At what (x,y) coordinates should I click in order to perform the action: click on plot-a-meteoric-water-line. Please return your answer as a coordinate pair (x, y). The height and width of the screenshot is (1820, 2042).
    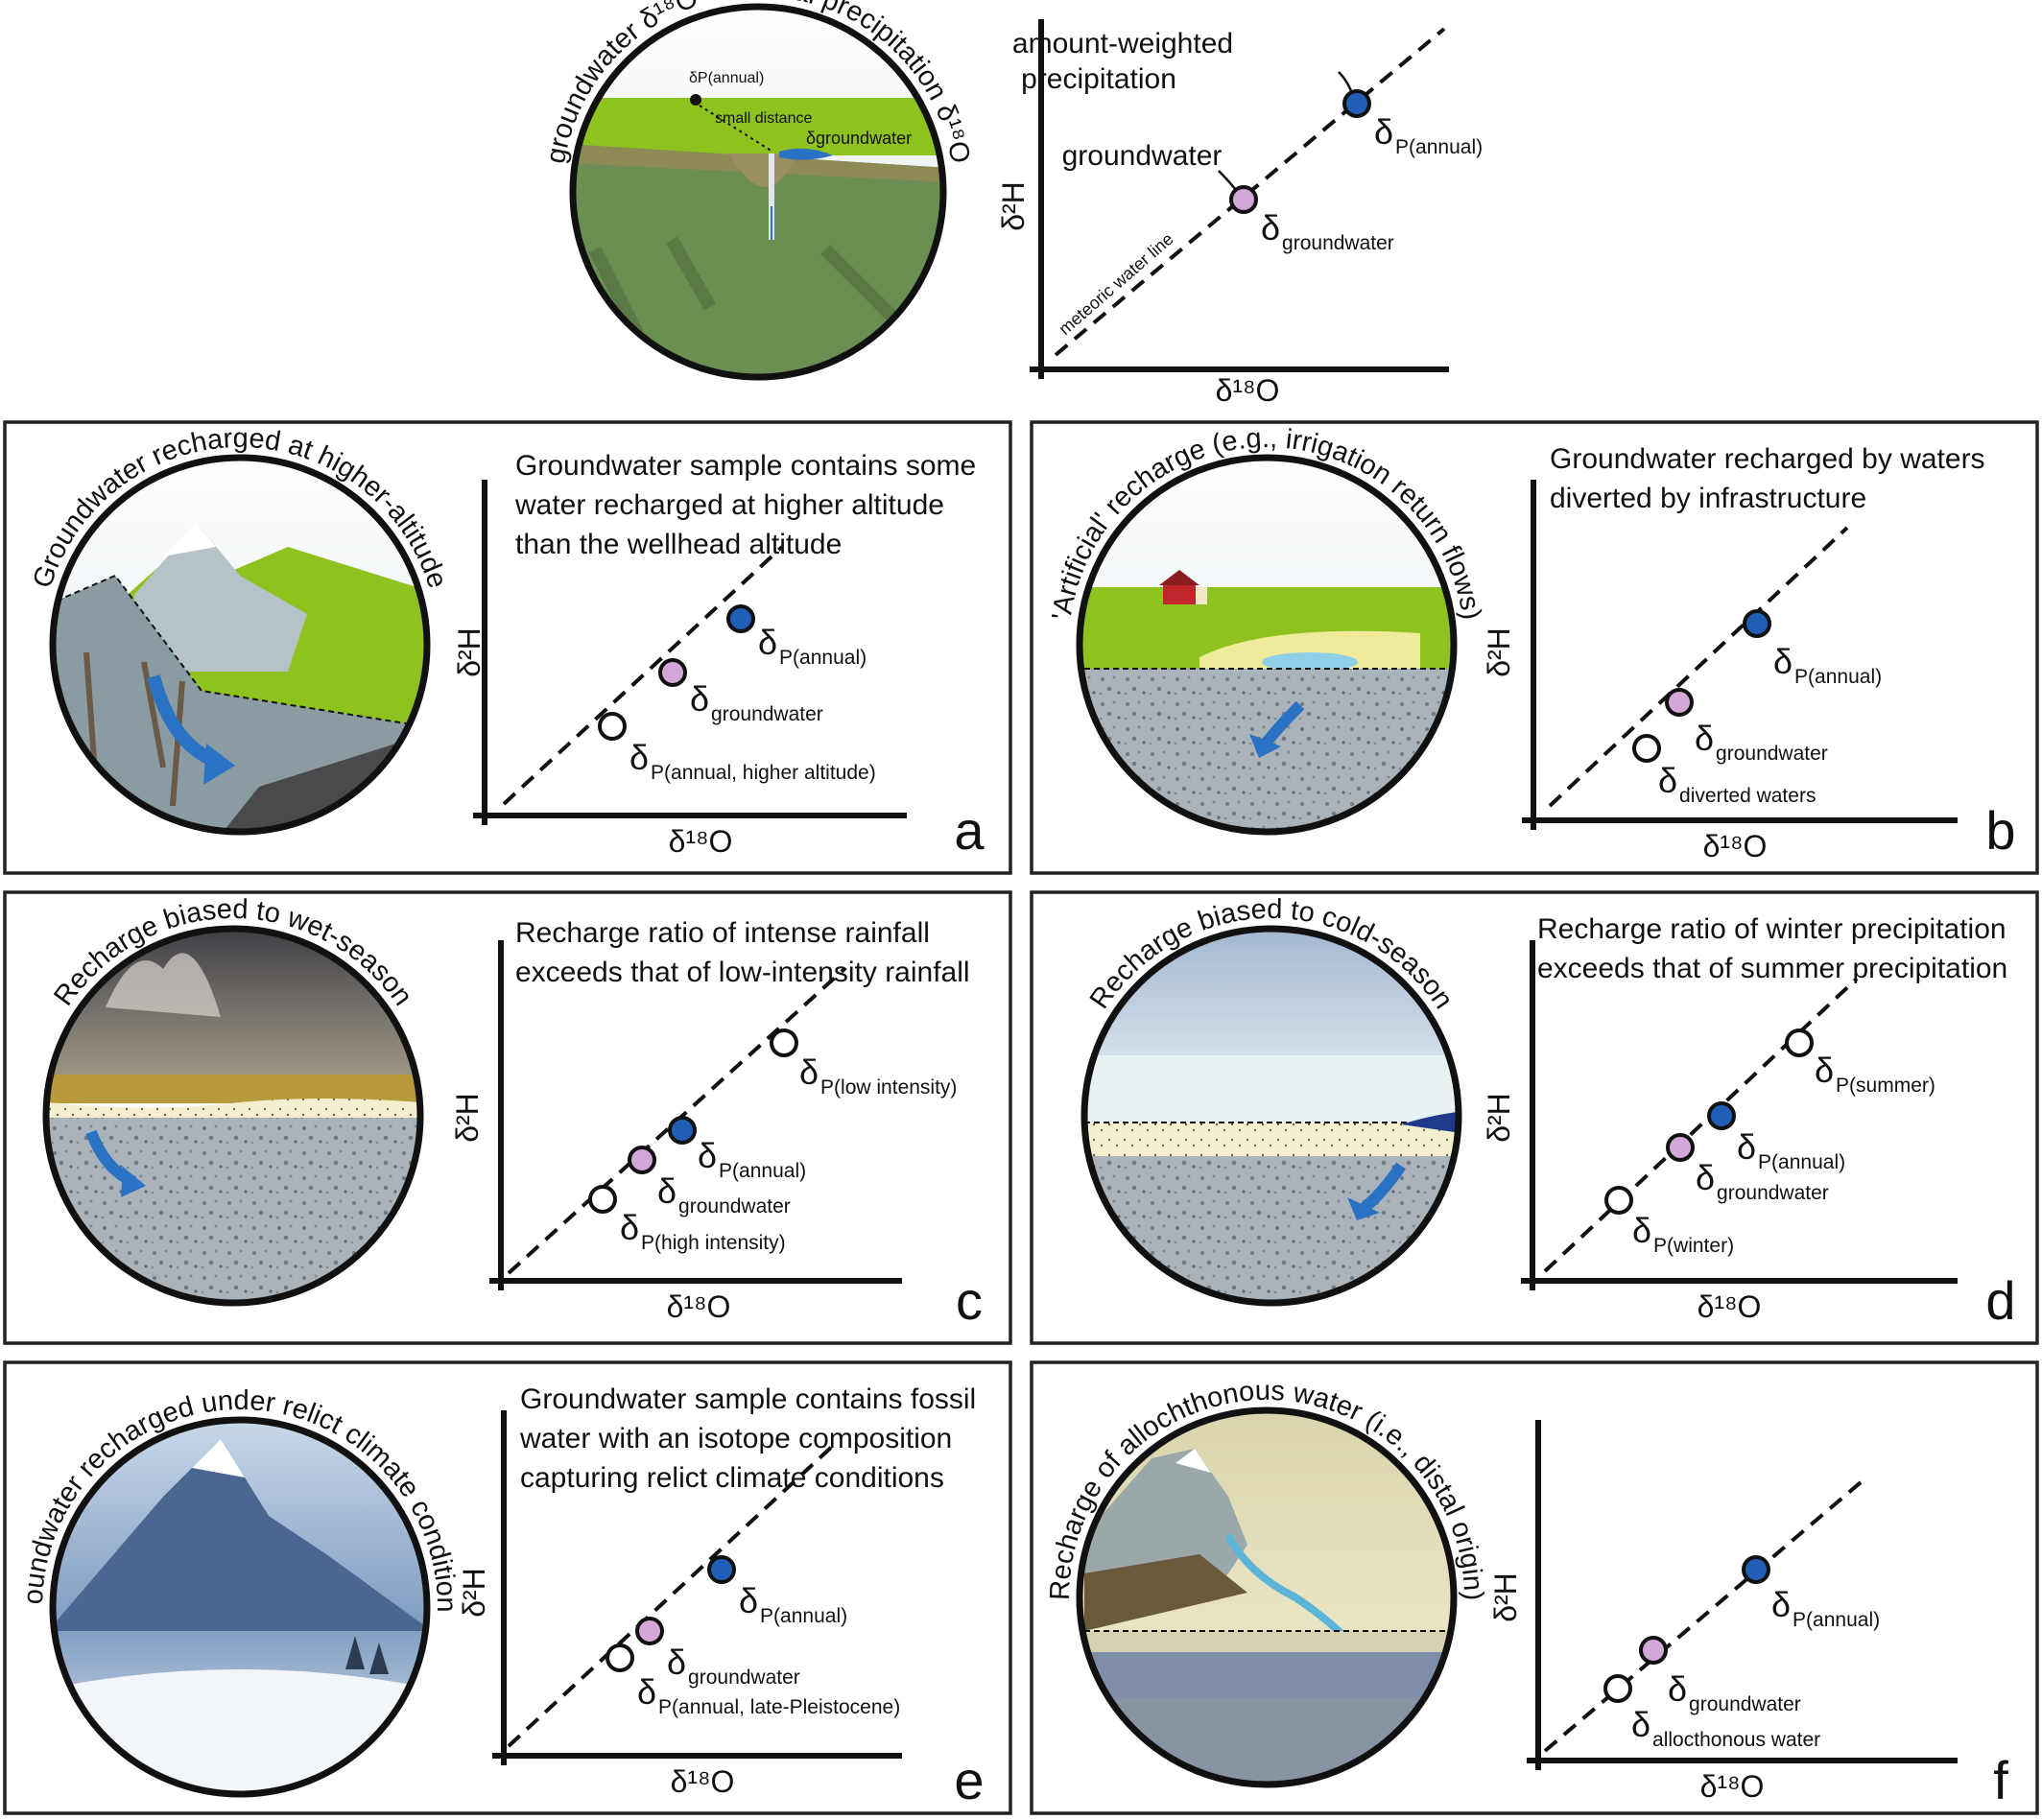
    Looking at the image, I should click on (643, 676).